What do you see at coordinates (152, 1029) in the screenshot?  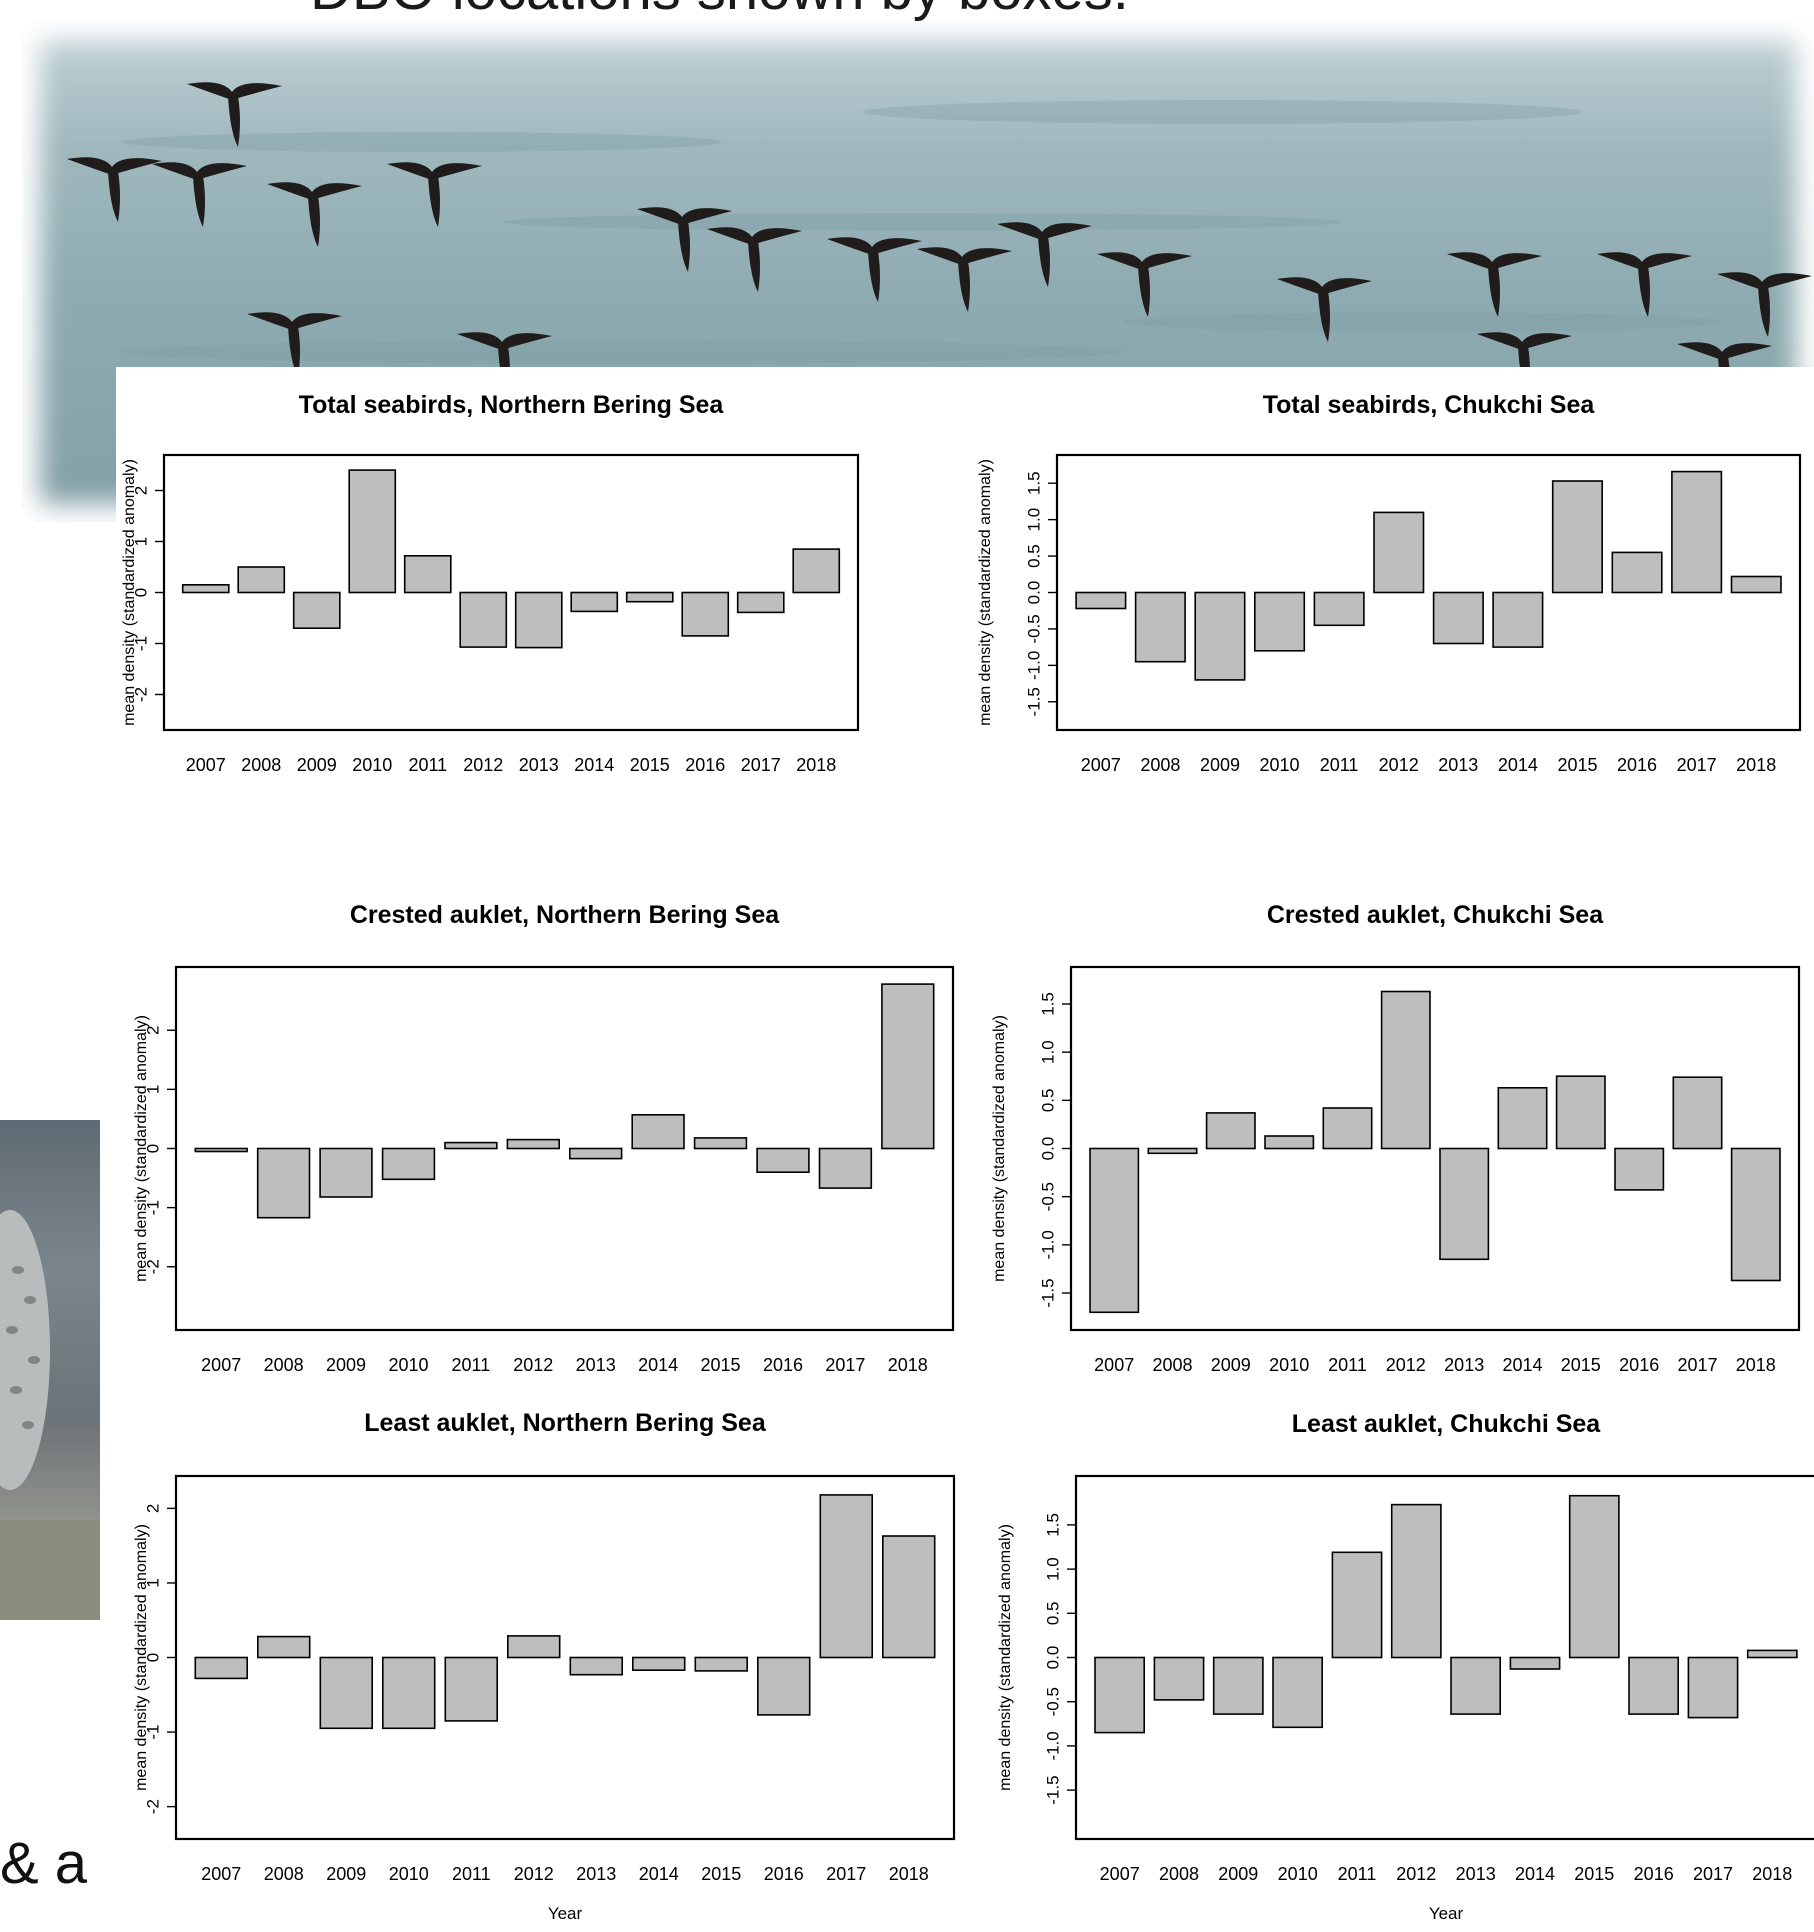 I see `y-tick-label: 2` at bounding box center [152, 1029].